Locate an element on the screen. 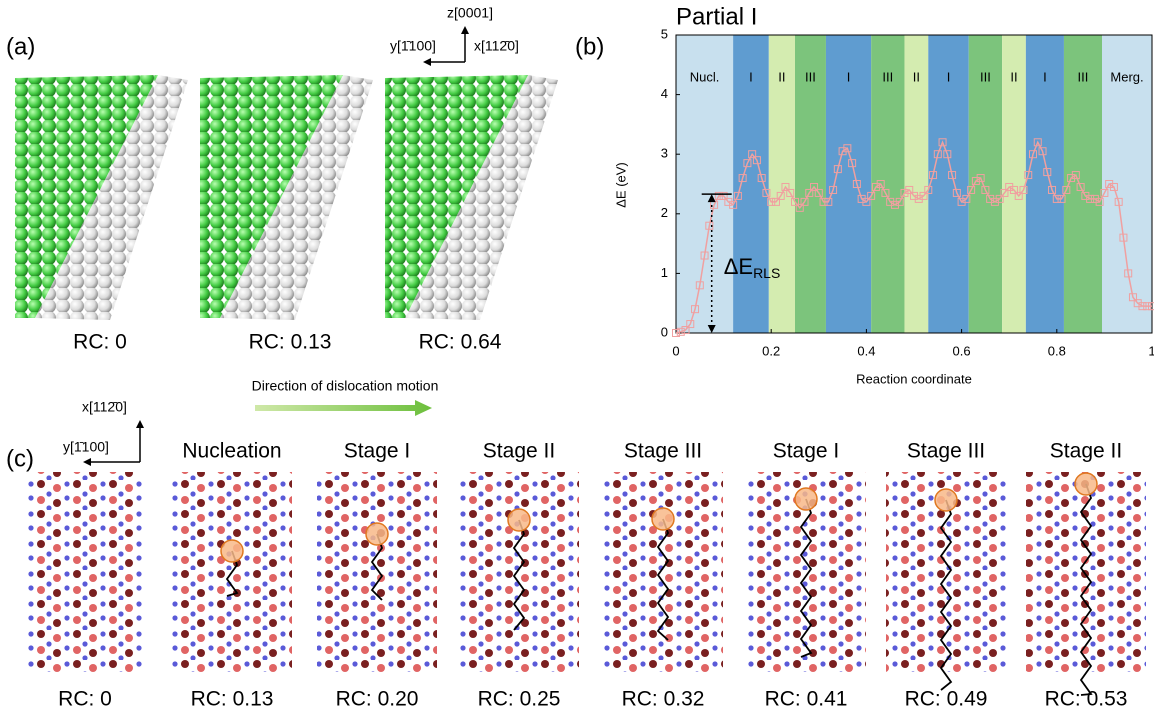 This screenshot has height=717, width=1154. caption: RC: 0.25 is located at coordinates (519, 699).